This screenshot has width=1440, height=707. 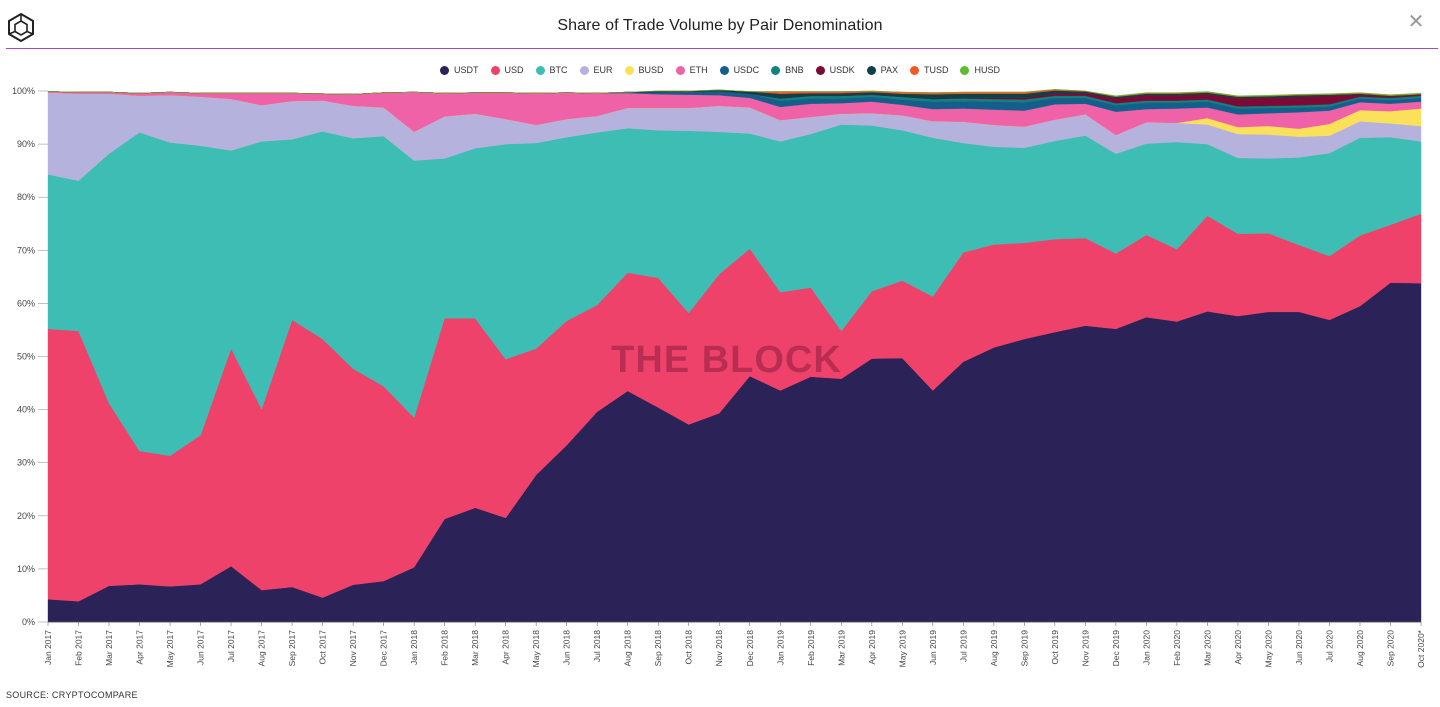 I want to click on x-tick-label: Jun 2017, so click(x=201, y=647).